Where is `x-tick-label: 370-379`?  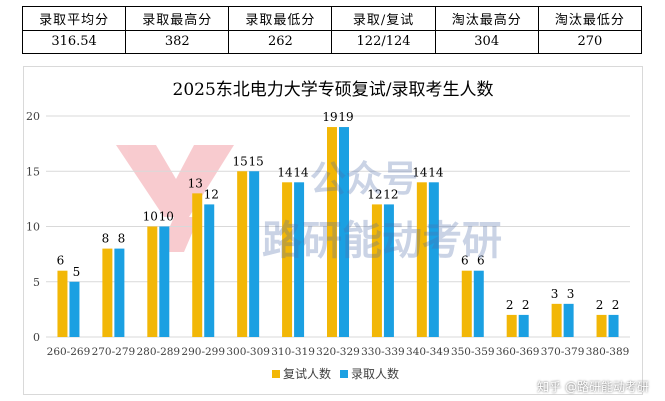
x-tick-label: 370-379 is located at coordinates (563, 352).